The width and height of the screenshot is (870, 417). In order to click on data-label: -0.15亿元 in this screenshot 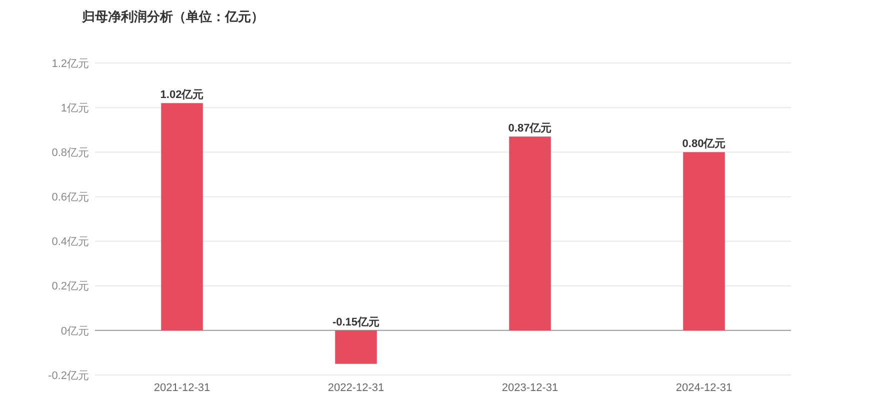, I will do `click(356, 322)`.